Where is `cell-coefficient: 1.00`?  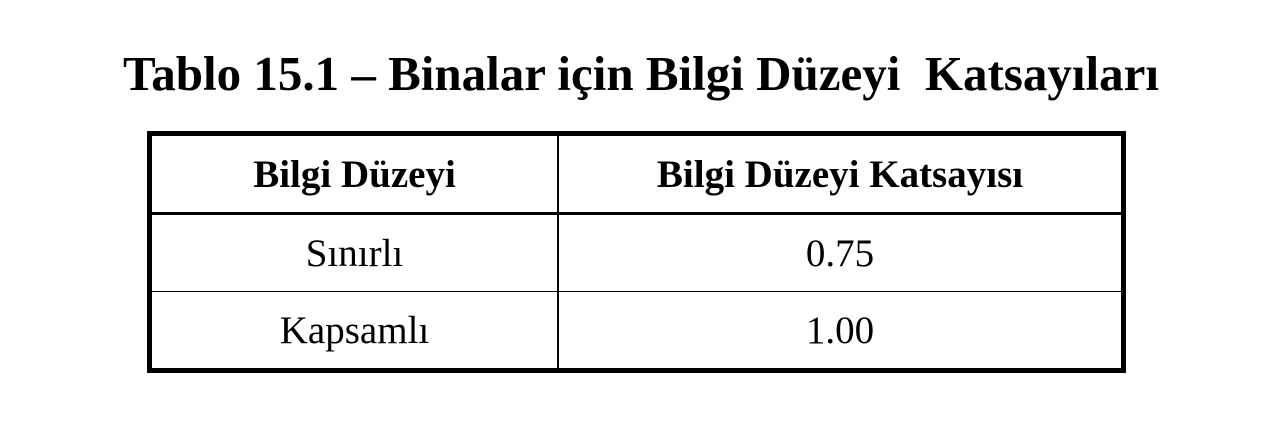
cell-coefficient: 1.00 is located at coordinates (841, 331).